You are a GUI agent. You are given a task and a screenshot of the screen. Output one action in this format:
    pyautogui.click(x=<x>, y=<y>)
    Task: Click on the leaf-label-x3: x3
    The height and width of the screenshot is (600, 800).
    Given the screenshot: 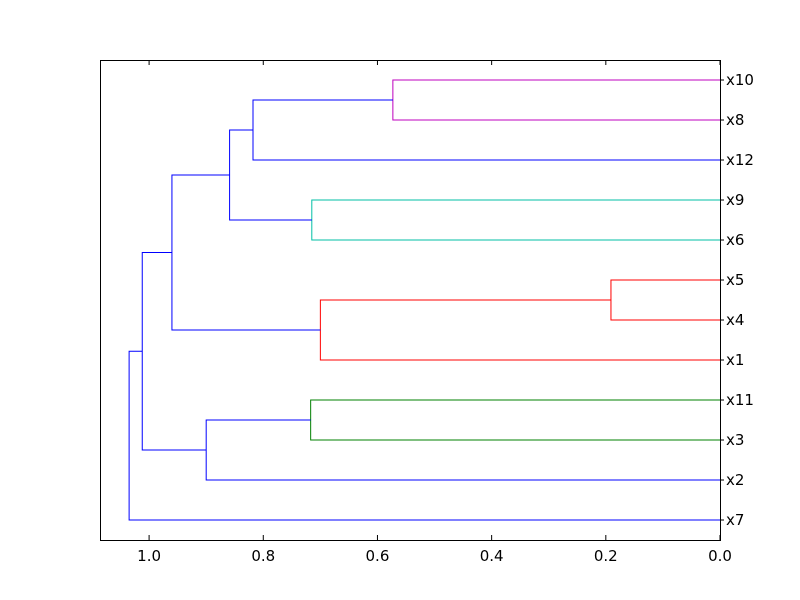 What is the action you would take?
    pyautogui.click(x=735, y=440)
    